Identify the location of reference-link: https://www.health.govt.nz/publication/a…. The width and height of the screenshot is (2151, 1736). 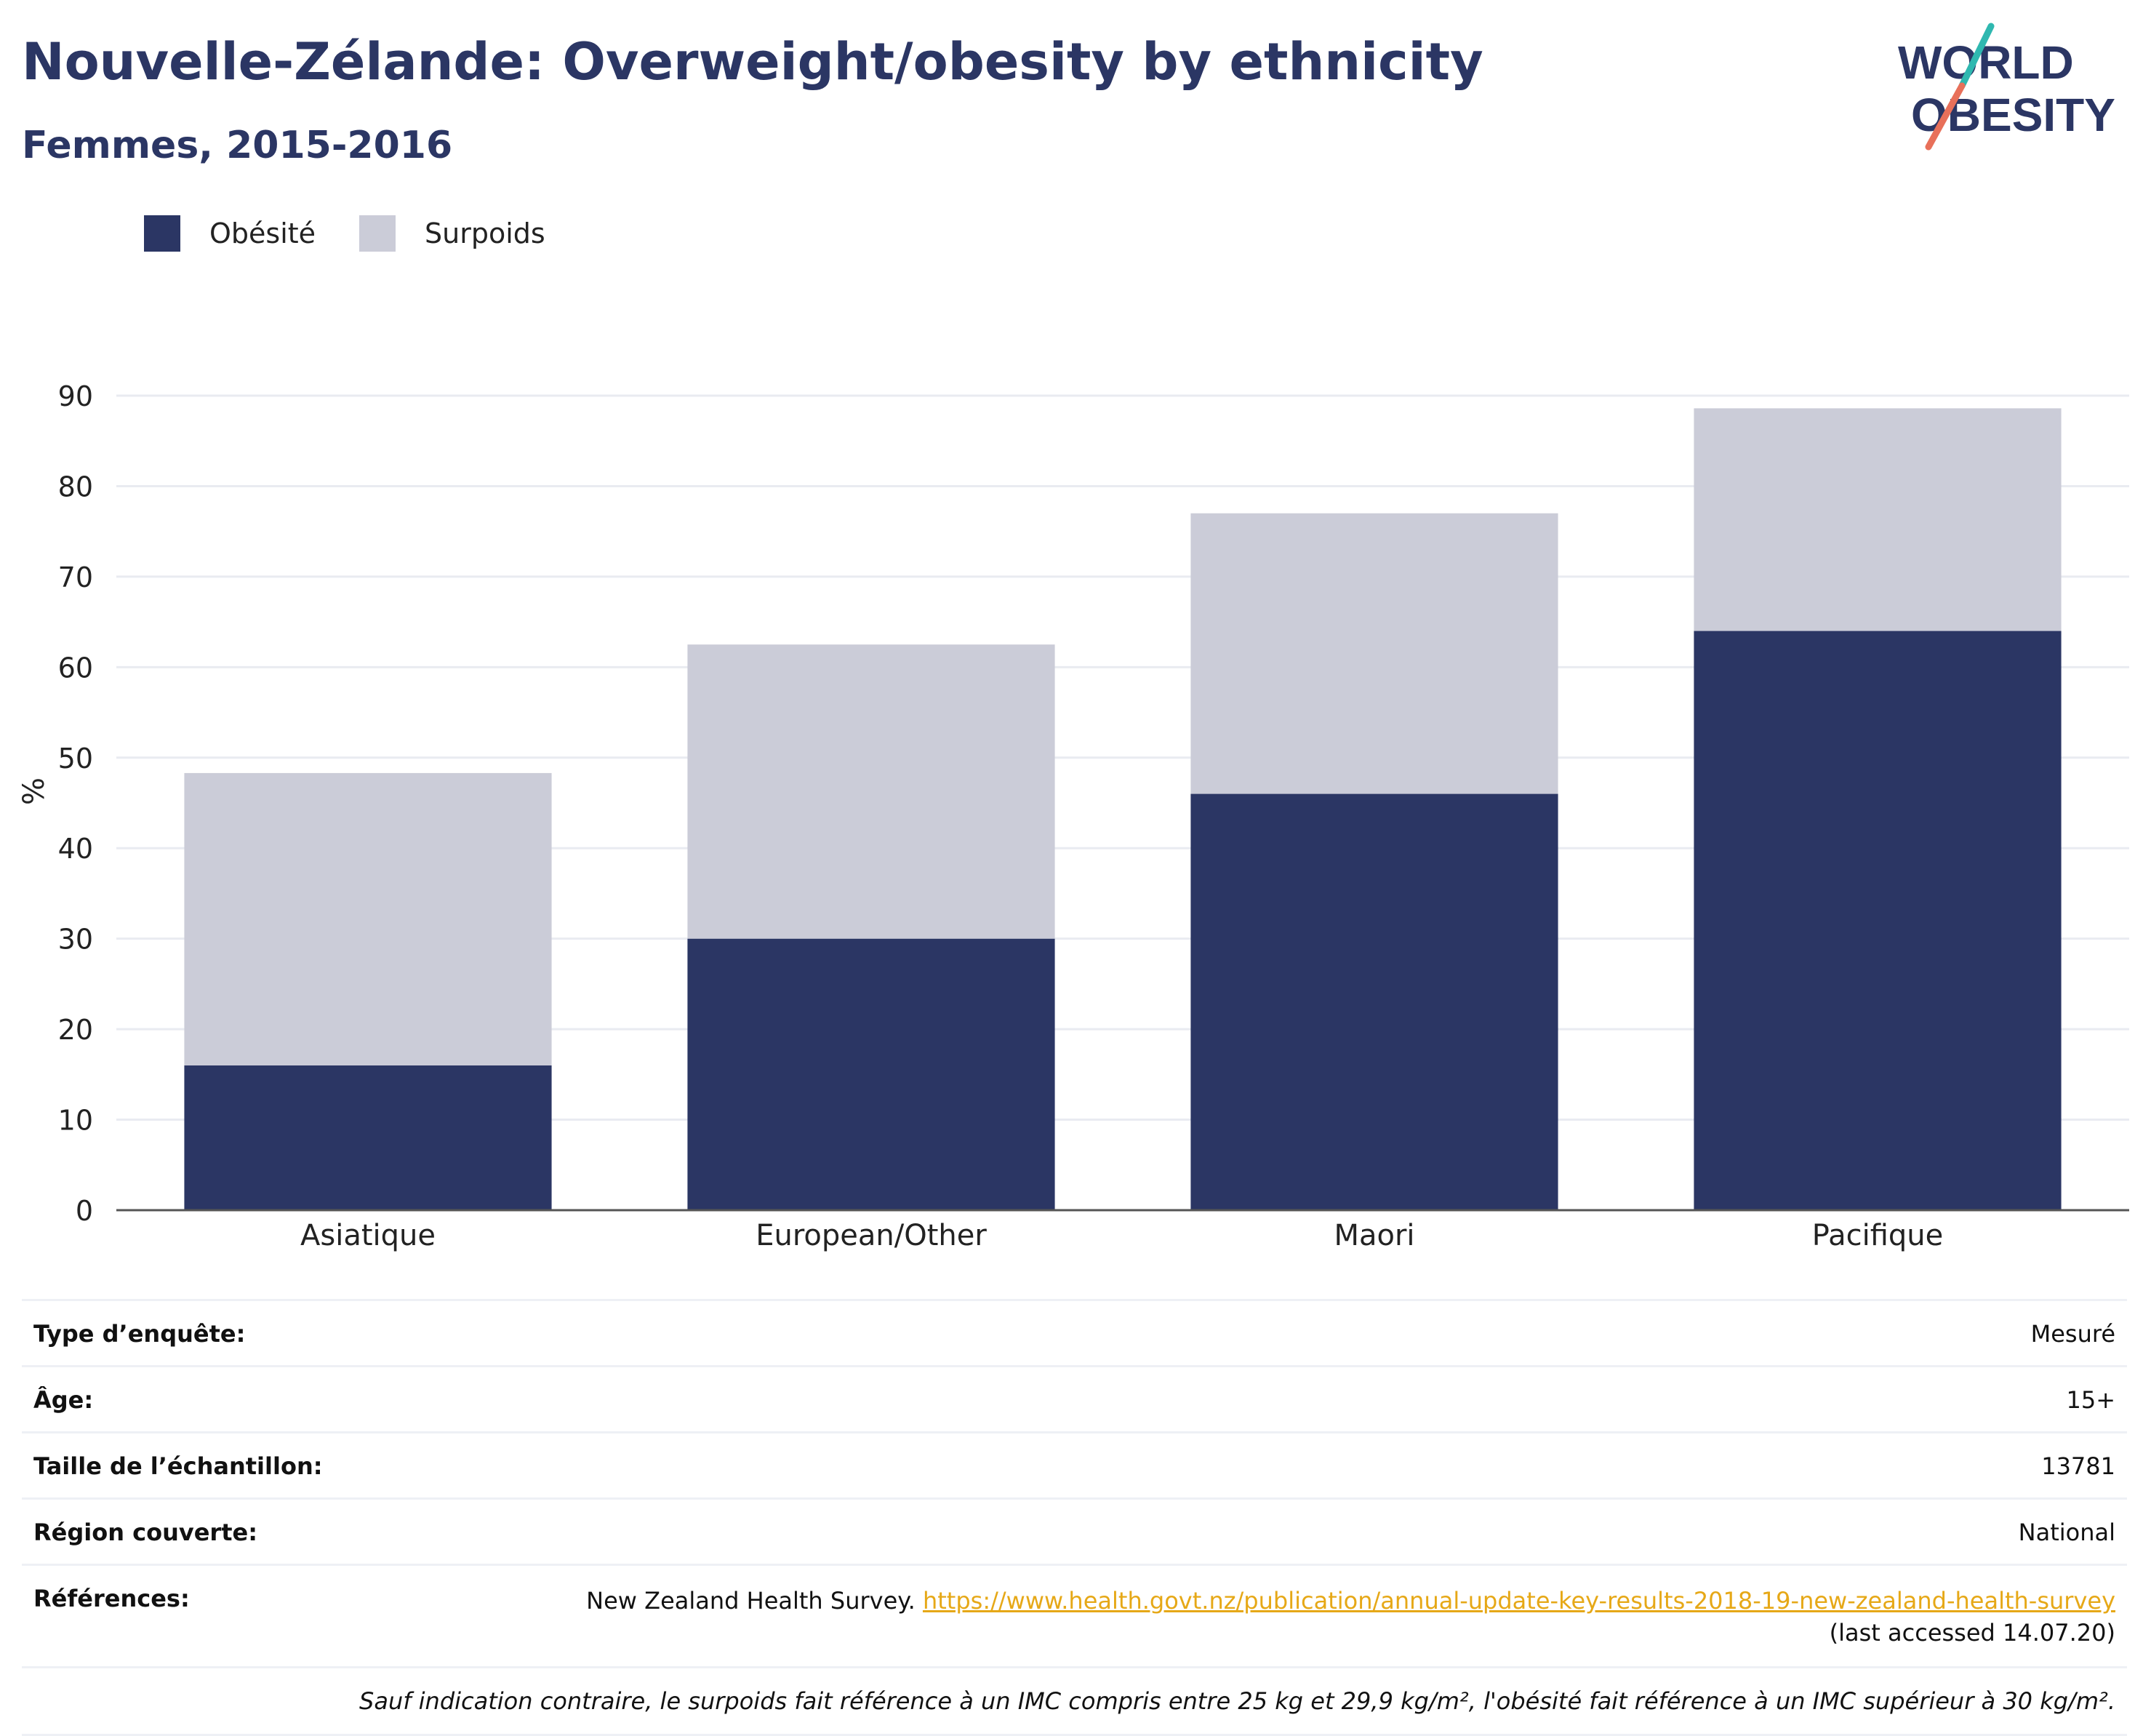
(1518, 1601).